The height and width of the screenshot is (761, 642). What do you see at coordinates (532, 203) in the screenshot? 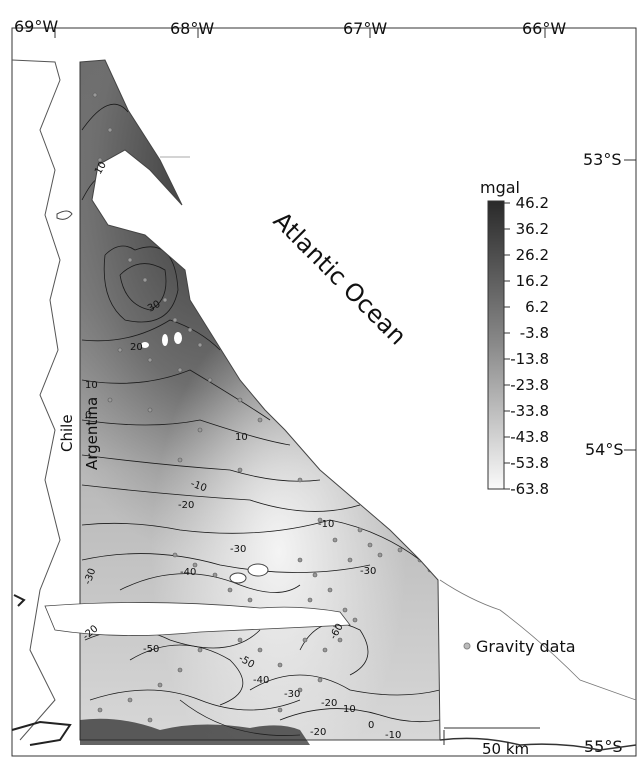
I see `legend-tick-label: 46.2` at bounding box center [532, 203].